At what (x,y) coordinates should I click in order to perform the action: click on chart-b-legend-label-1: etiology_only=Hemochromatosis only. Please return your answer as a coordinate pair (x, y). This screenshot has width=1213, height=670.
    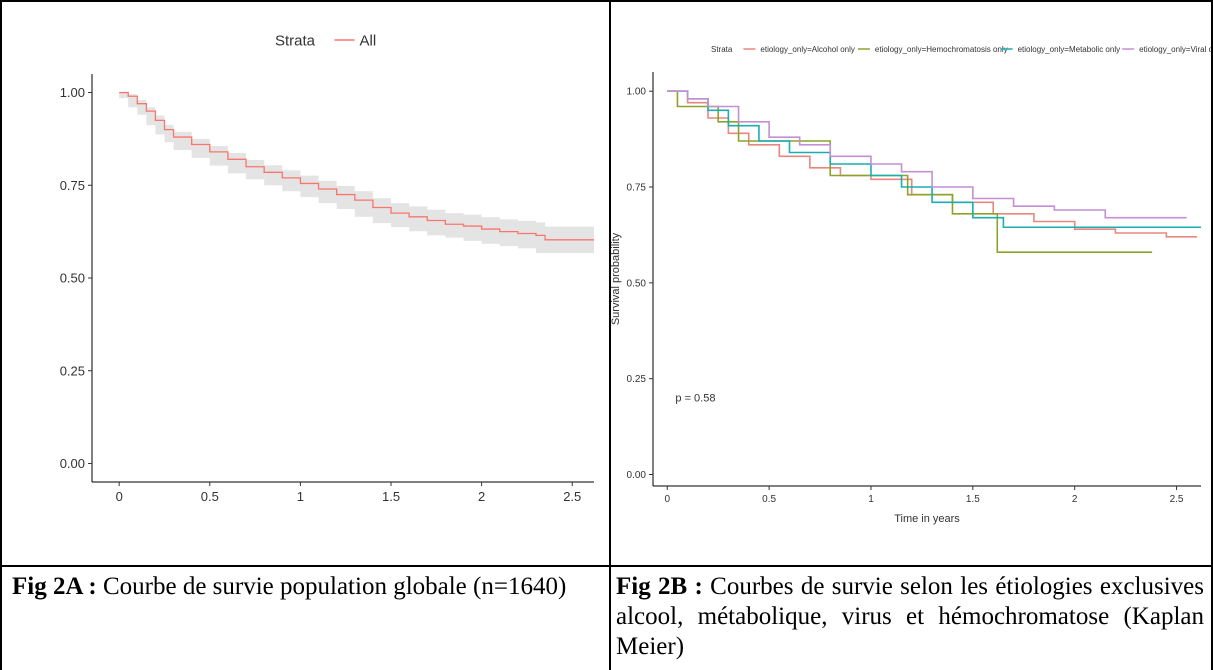
    Looking at the image, I should click on (941, 49).